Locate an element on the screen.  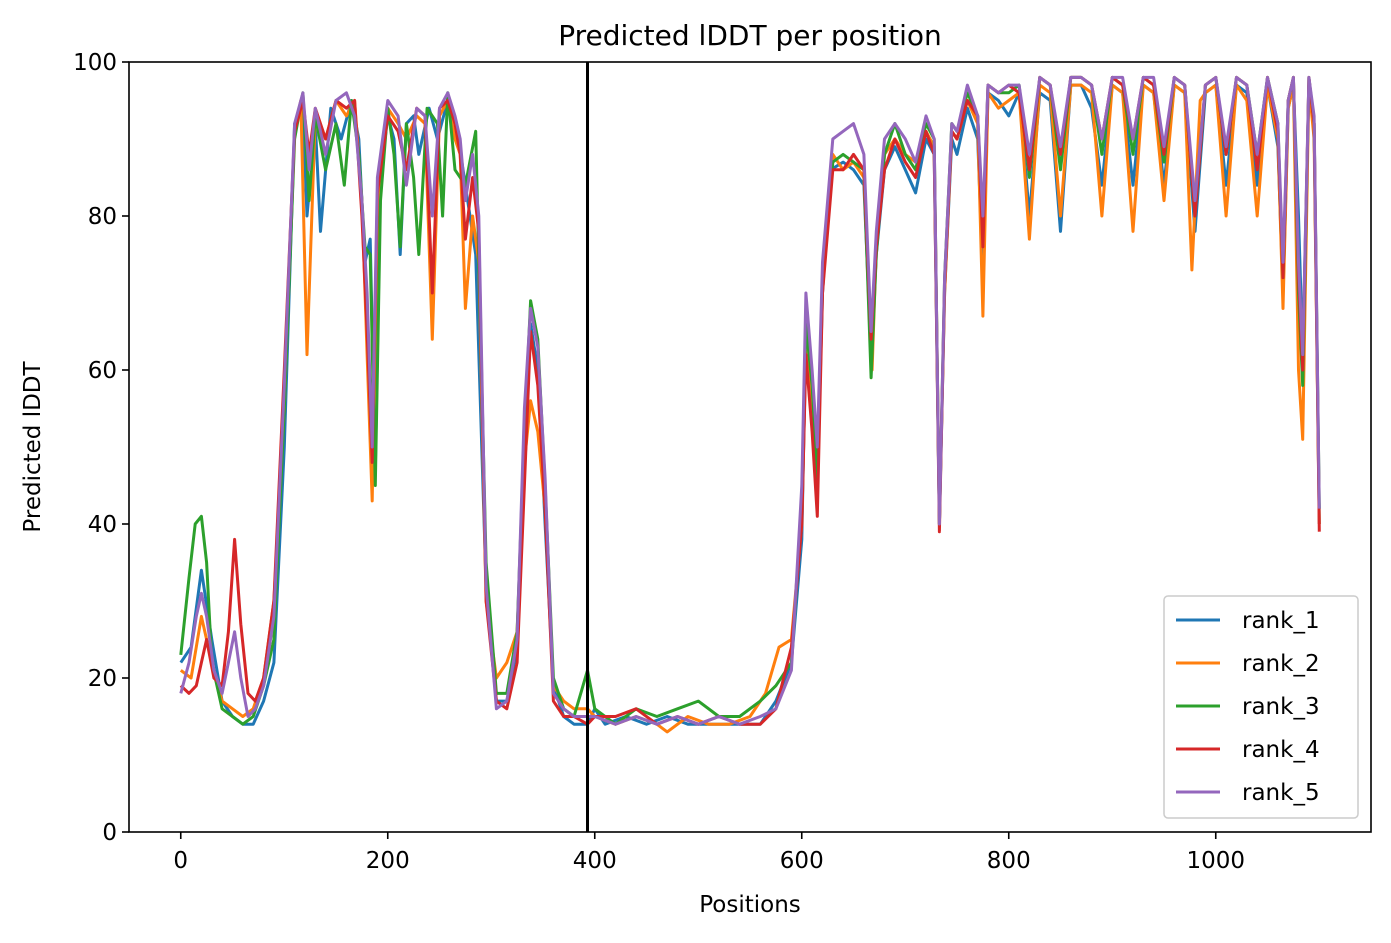
legend-box is located at coordinates (1261, 707).